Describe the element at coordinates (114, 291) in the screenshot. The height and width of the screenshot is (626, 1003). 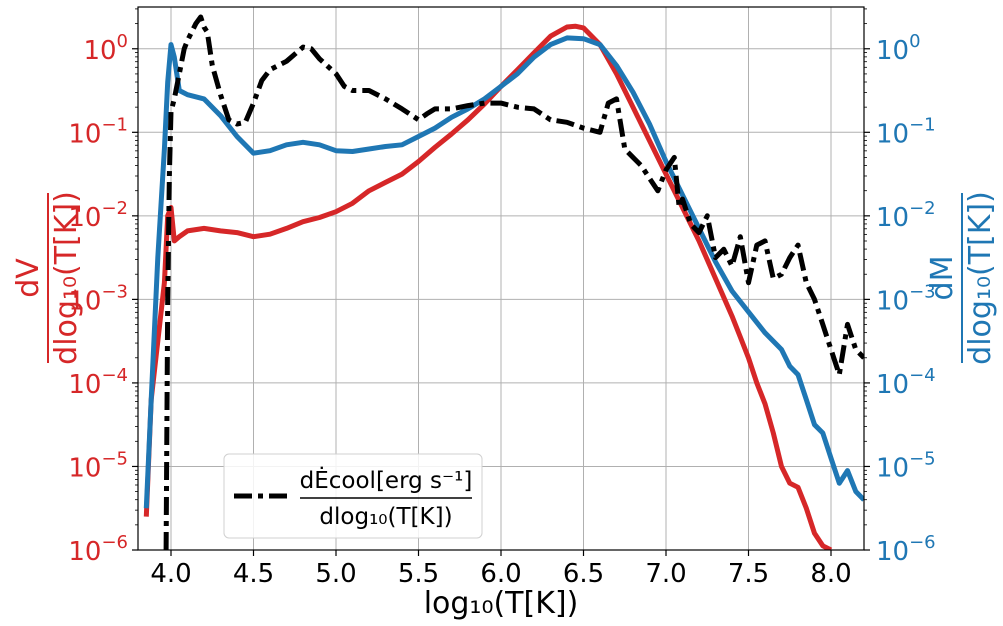
I see `y-left-tick-exp: −3` at that location.